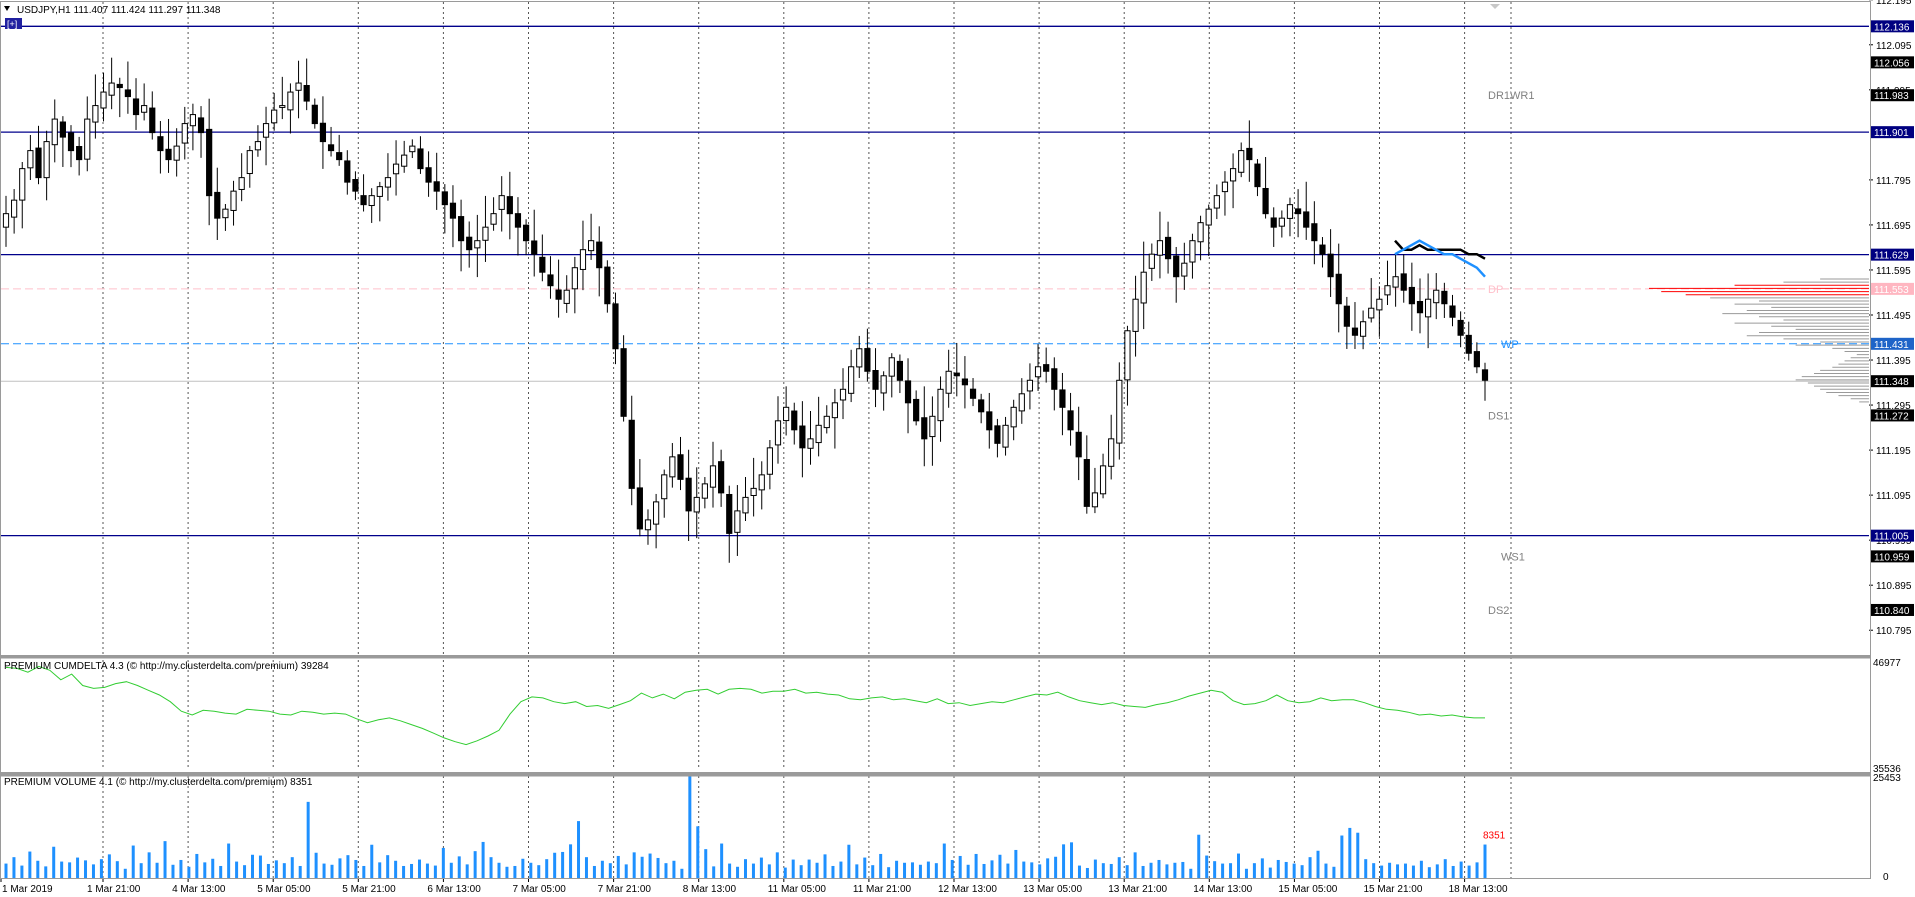 The width and height of the screenshot is (1915, 897). What do you see at coordinates (1891, 290) in the screenshot?
I see `price-tag-label: 111.553` at bounding box center [1891, 290].